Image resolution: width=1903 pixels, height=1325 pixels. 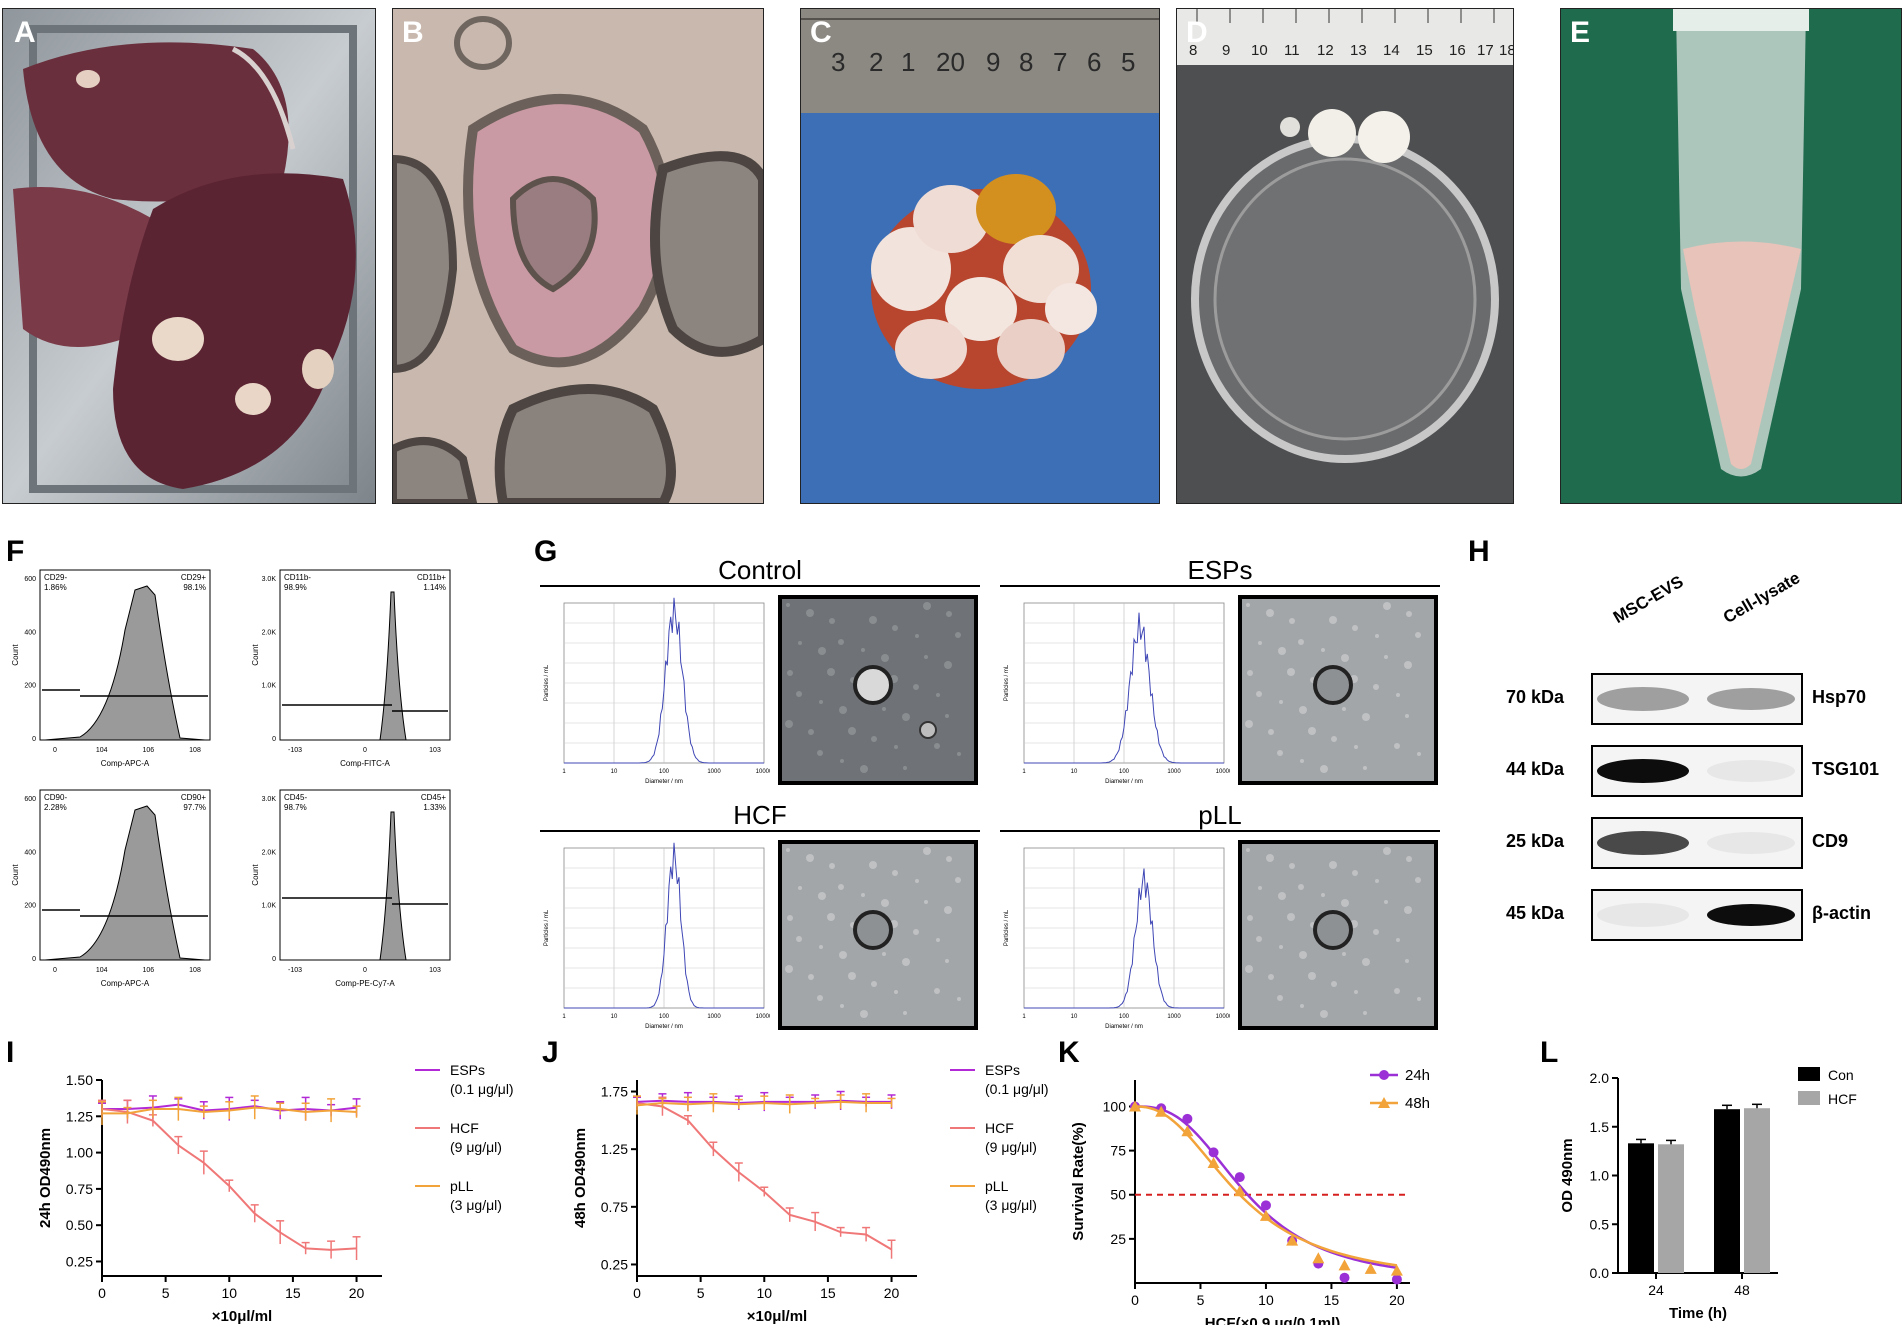 I want to click on nta-size-distribution, so click(x=1124, y=938).